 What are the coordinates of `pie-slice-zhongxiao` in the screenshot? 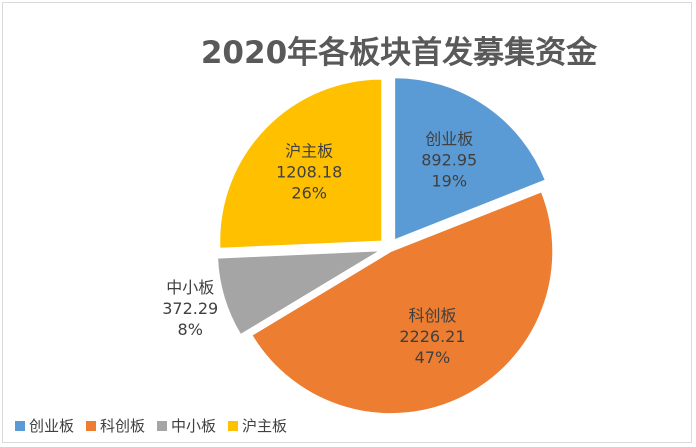 It's located at (298, 293).